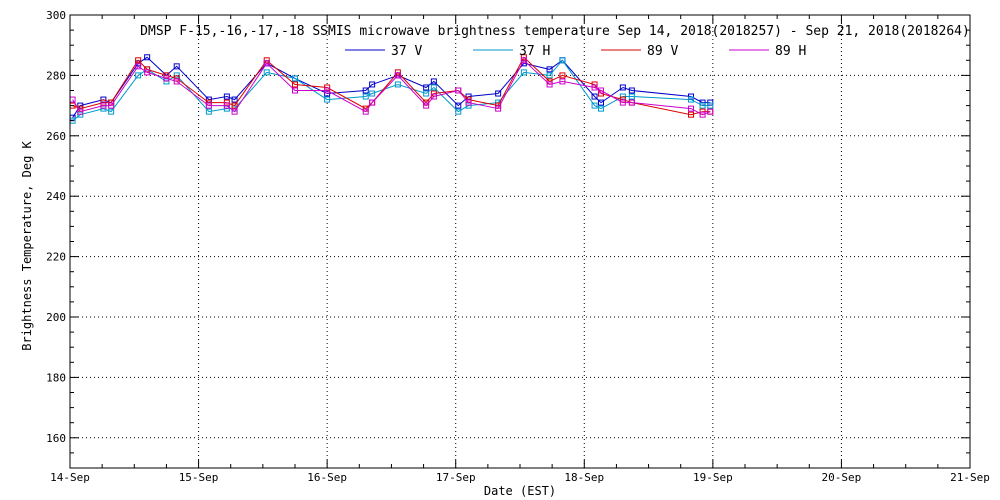  Describe the element at coordinates (27, 245) in the screenshot. I see `y-axis-label: Brightness Temperature, Deg K` at that location.